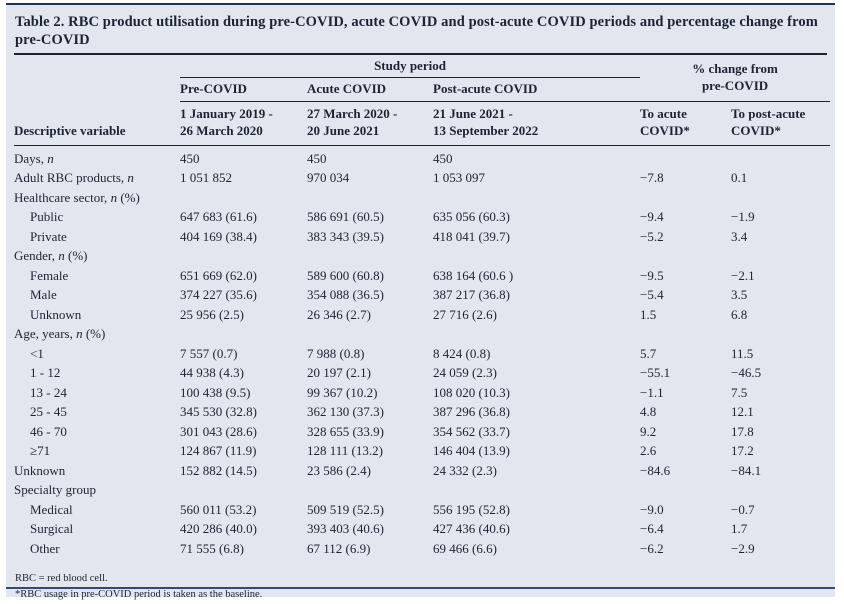 Image resolution: width=844 pixels, height=604 pixels. I want to click on row-label: 46 - 70, so click(48, 431).